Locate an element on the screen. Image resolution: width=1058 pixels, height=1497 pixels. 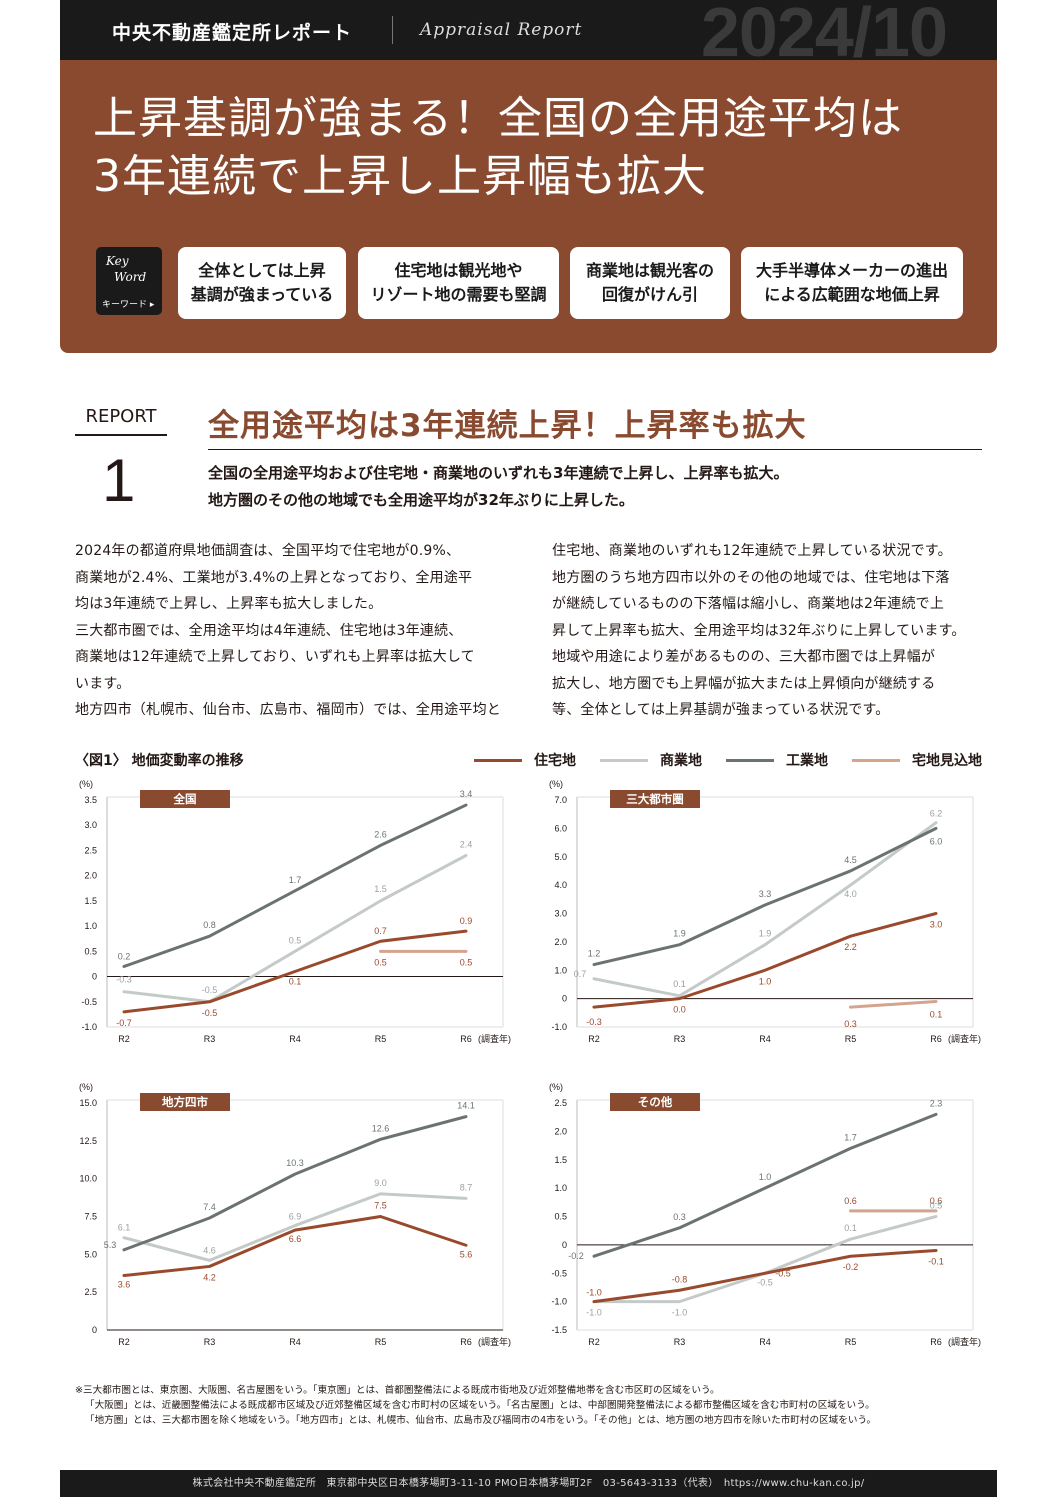
y-tick-label: 10.0 is located at coordinates (88, 1179).